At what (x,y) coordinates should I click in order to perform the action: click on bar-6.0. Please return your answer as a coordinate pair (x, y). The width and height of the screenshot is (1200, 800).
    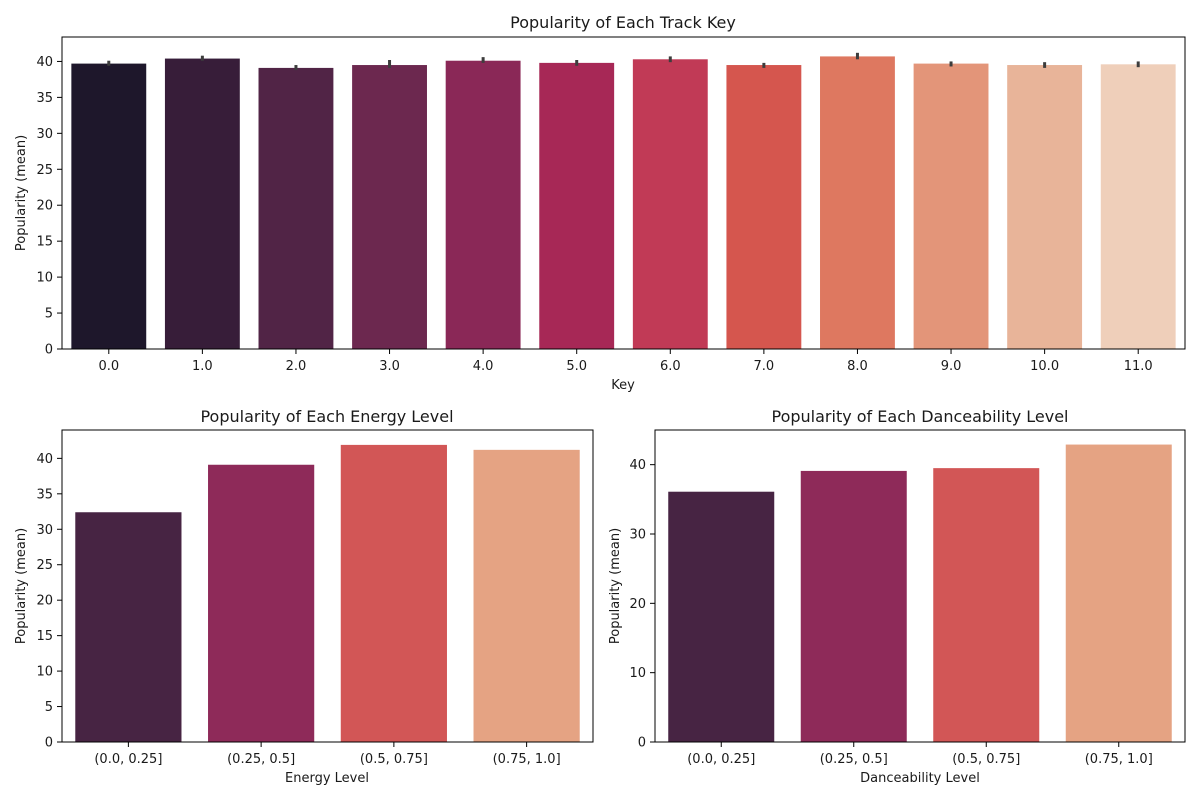
    Looking at the image, I should click on (670, 204).